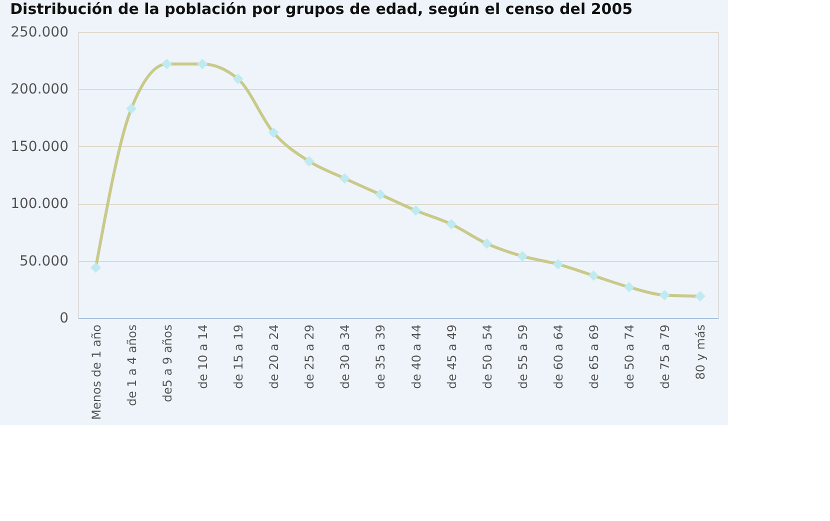  What do you see at coordinates (416, 356) in the screenshot?
I see `x-tick-label: de 40 a 44` at bounding box center [416, 356].